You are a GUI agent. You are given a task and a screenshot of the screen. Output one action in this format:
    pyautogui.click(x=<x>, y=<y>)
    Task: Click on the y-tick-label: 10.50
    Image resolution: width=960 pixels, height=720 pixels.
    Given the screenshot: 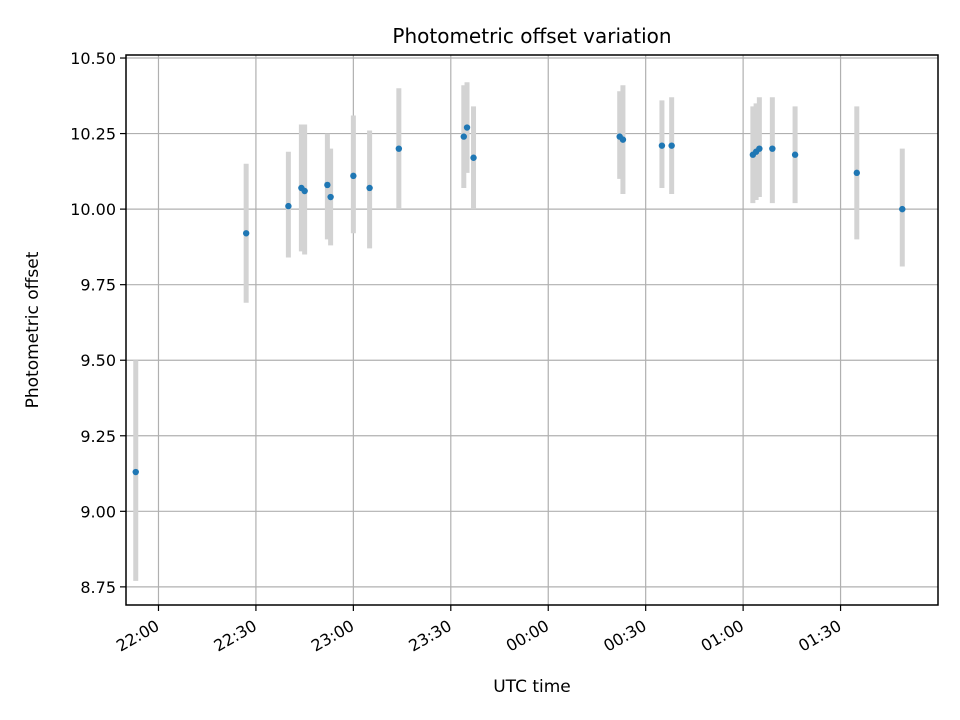 What is the action you would take?
    pyautogui.click(x=93, y=58)
    